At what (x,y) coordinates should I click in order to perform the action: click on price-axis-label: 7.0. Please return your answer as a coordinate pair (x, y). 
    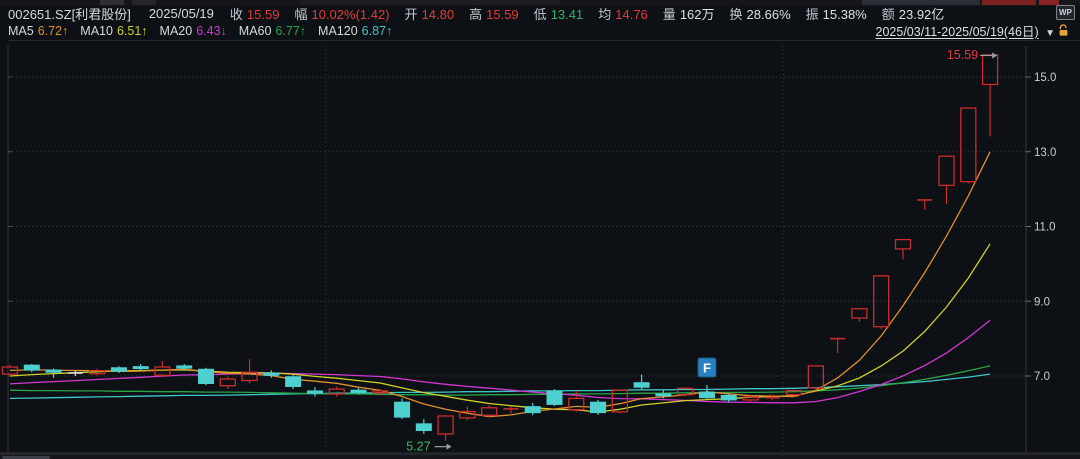
    Looking at the image, I should click on (1042, 377).